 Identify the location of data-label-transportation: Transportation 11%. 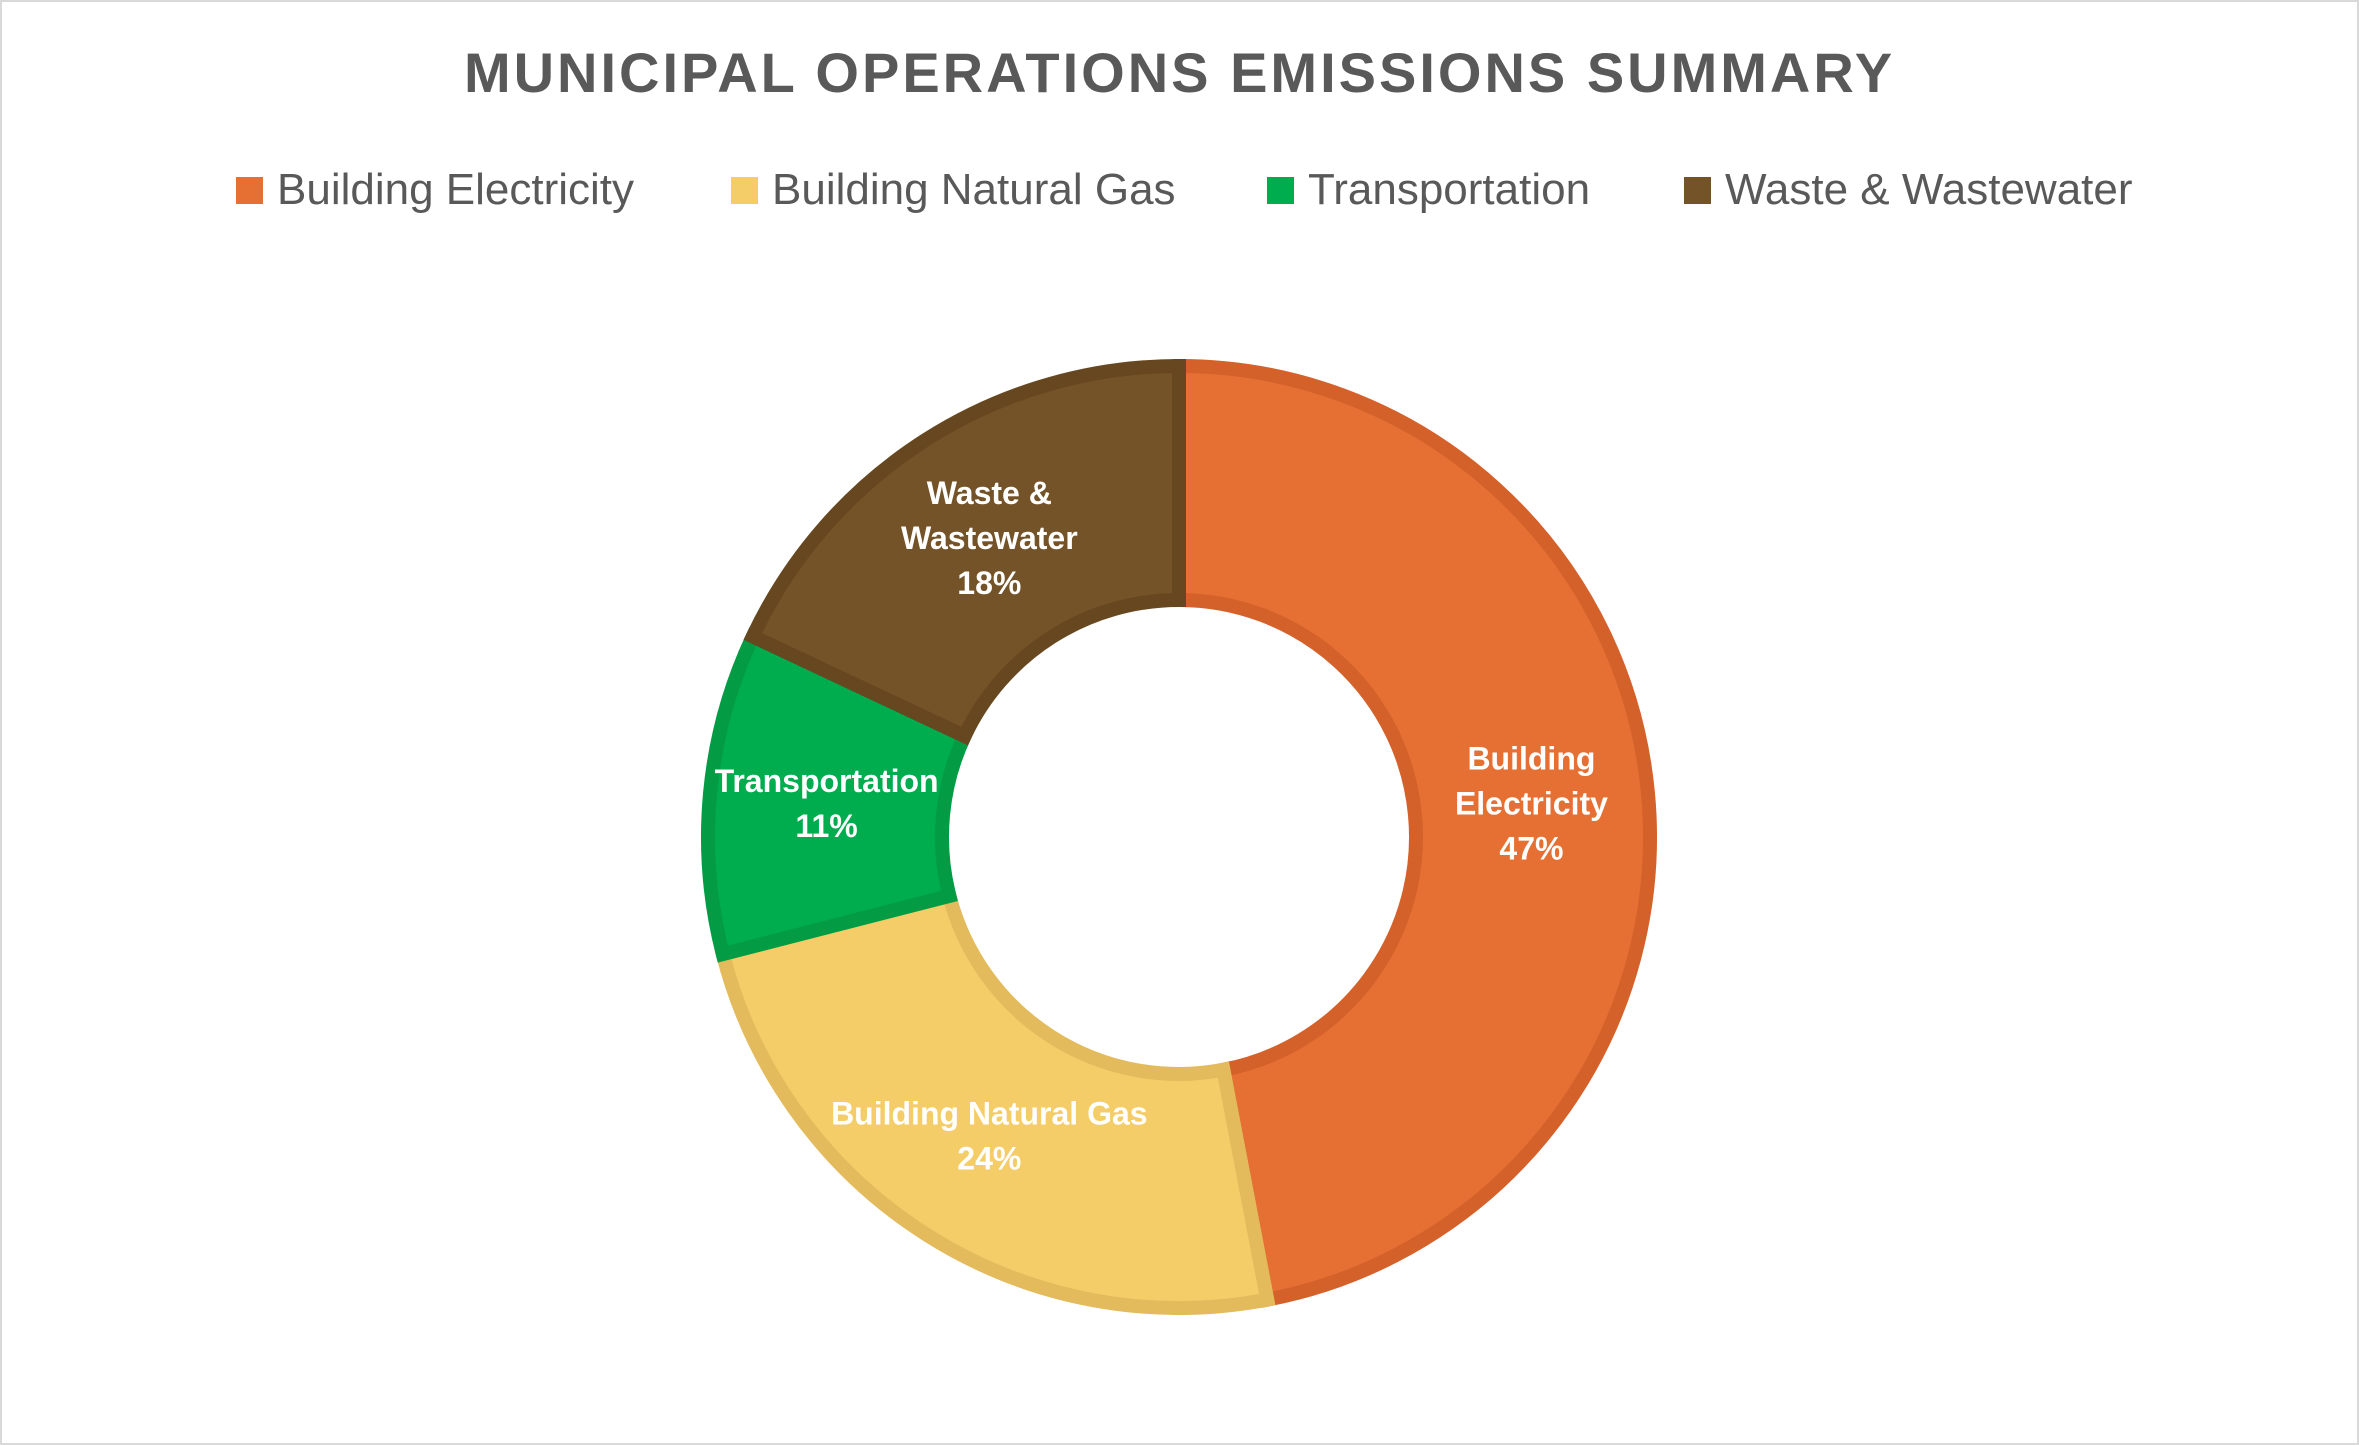
(827, 803).